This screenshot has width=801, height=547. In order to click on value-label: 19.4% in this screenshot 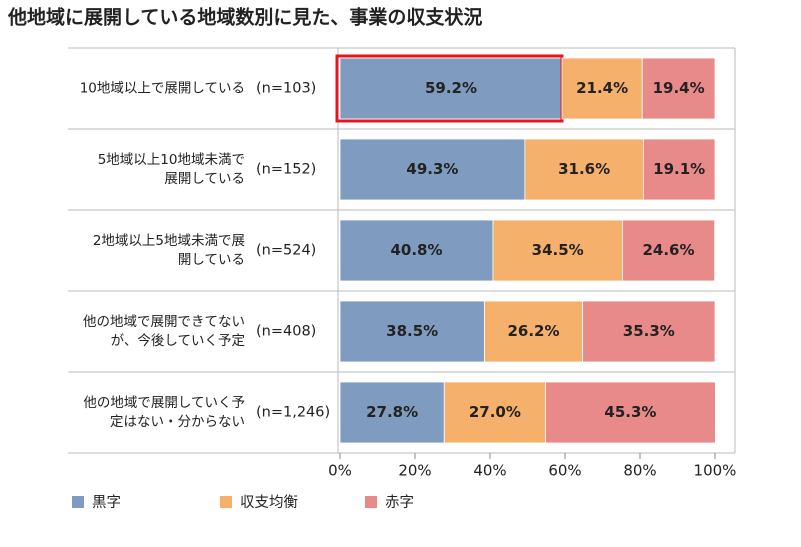, I will do `click(679, 88)`.